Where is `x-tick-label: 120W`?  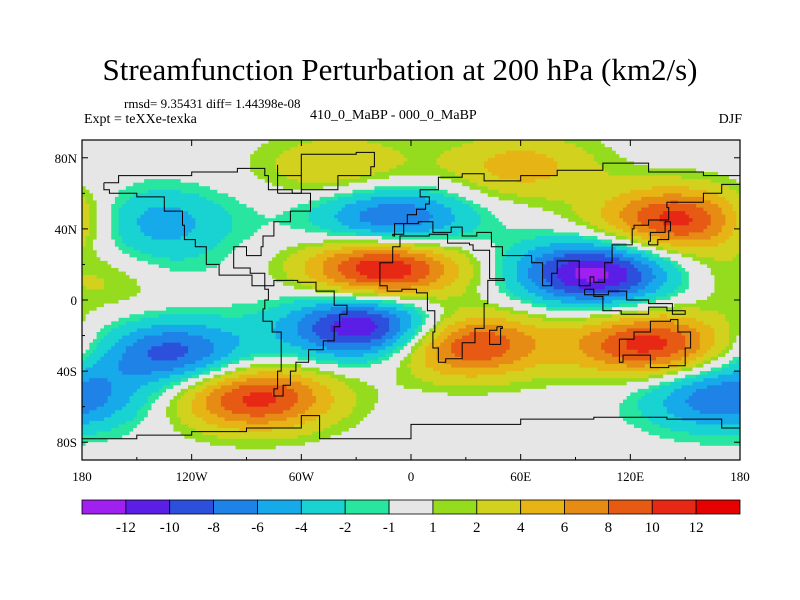 x-tick-label: 120W is located at coordinates (192, 476).